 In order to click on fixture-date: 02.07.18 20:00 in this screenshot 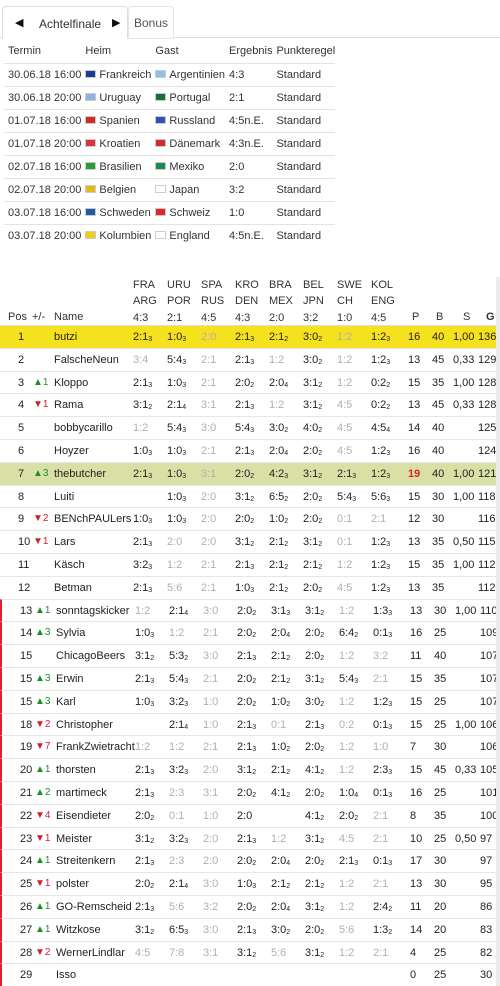, I will do `click(45, 189)`.